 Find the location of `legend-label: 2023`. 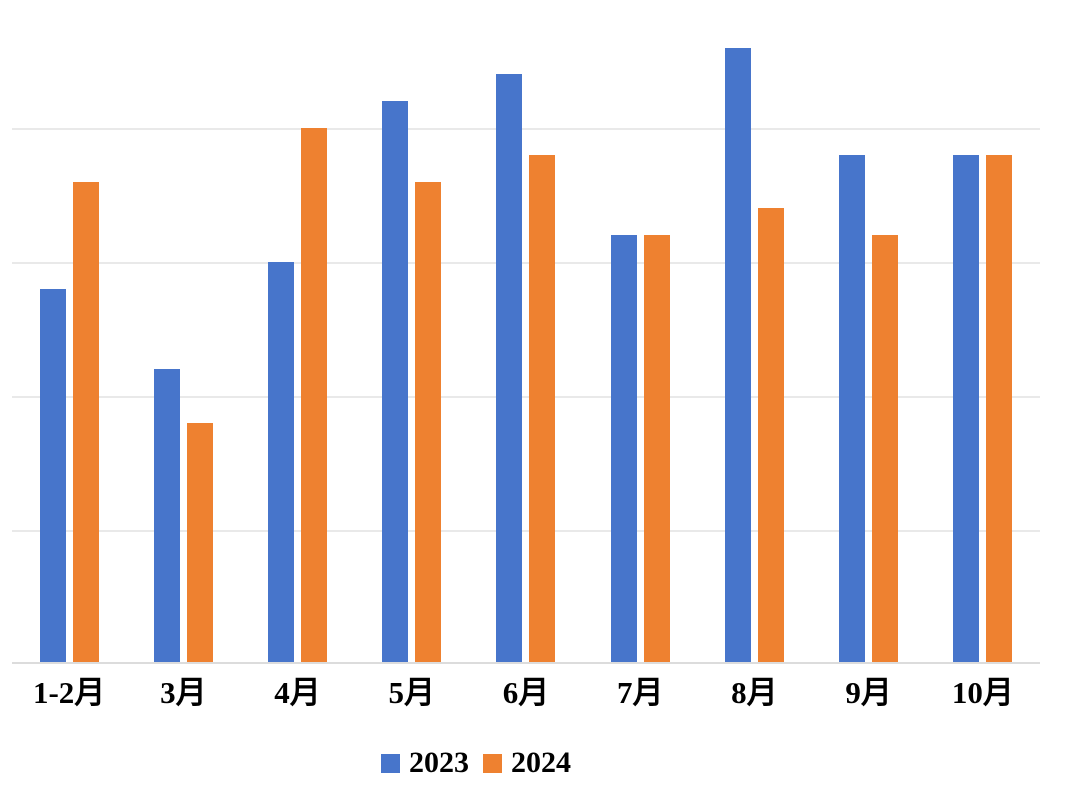

legend-label: 2023 is located at coordinates (439, 762).